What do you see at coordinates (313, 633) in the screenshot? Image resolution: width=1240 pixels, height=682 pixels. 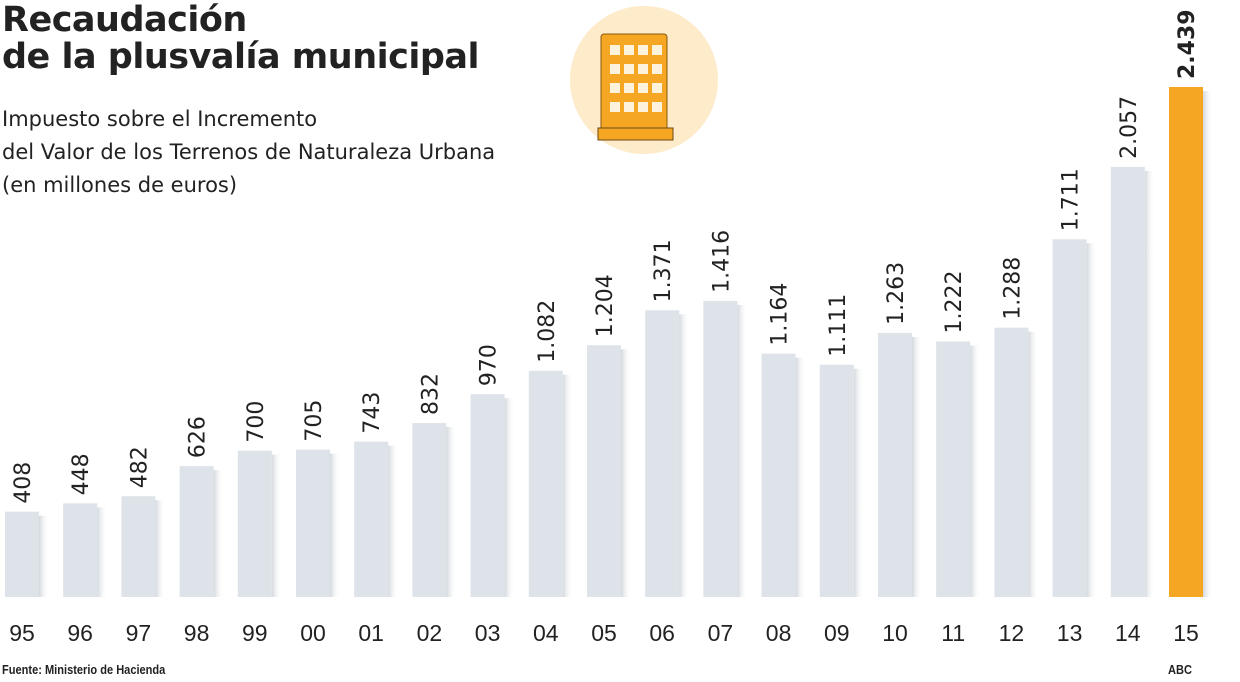 I see `x-tick-label: 00` at bounding box center [313, 633].